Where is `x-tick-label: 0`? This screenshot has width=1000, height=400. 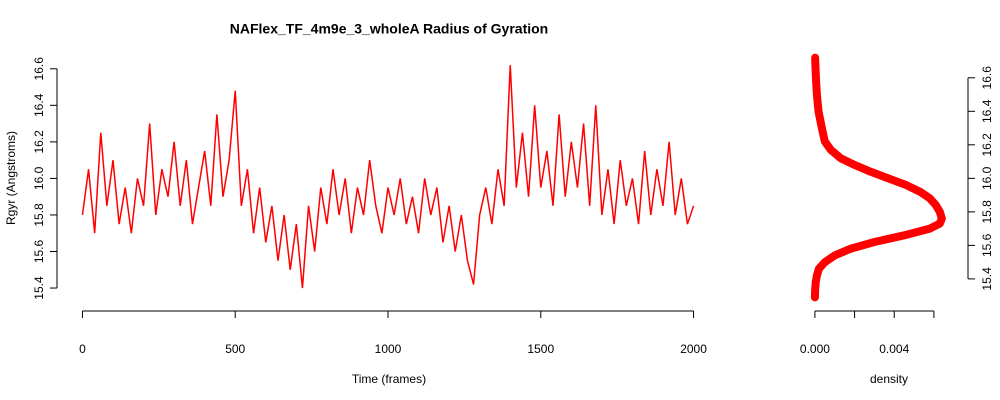 x-tick-label: 0 is located at coordinates (82, 349).